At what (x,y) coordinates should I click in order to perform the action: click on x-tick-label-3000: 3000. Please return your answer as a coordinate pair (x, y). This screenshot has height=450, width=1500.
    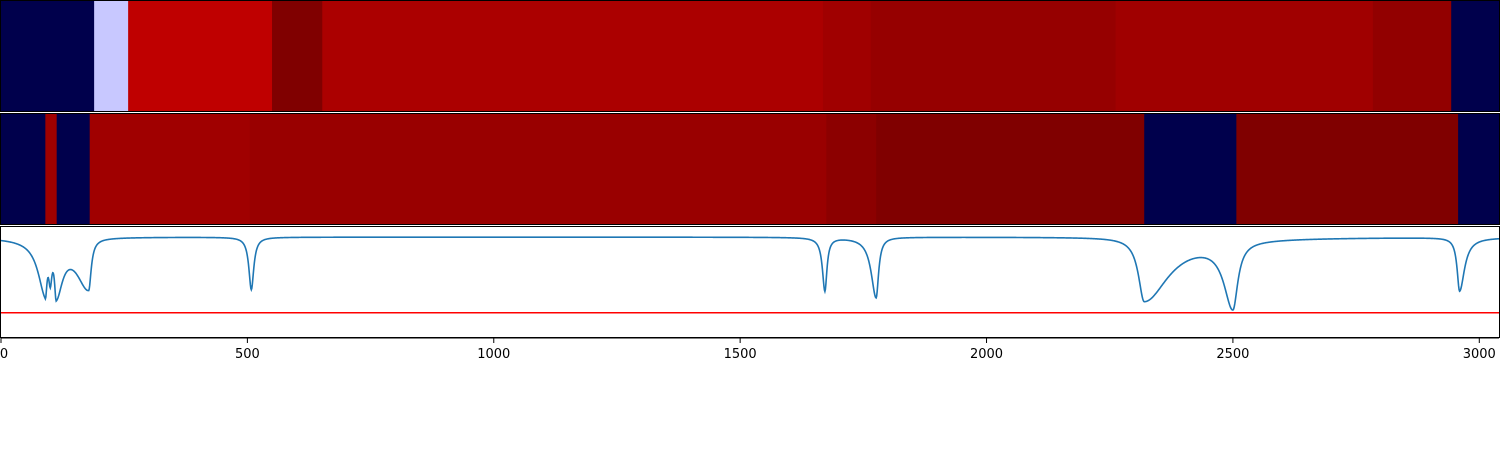
    Looking at the image, I should click on (1479, 354).